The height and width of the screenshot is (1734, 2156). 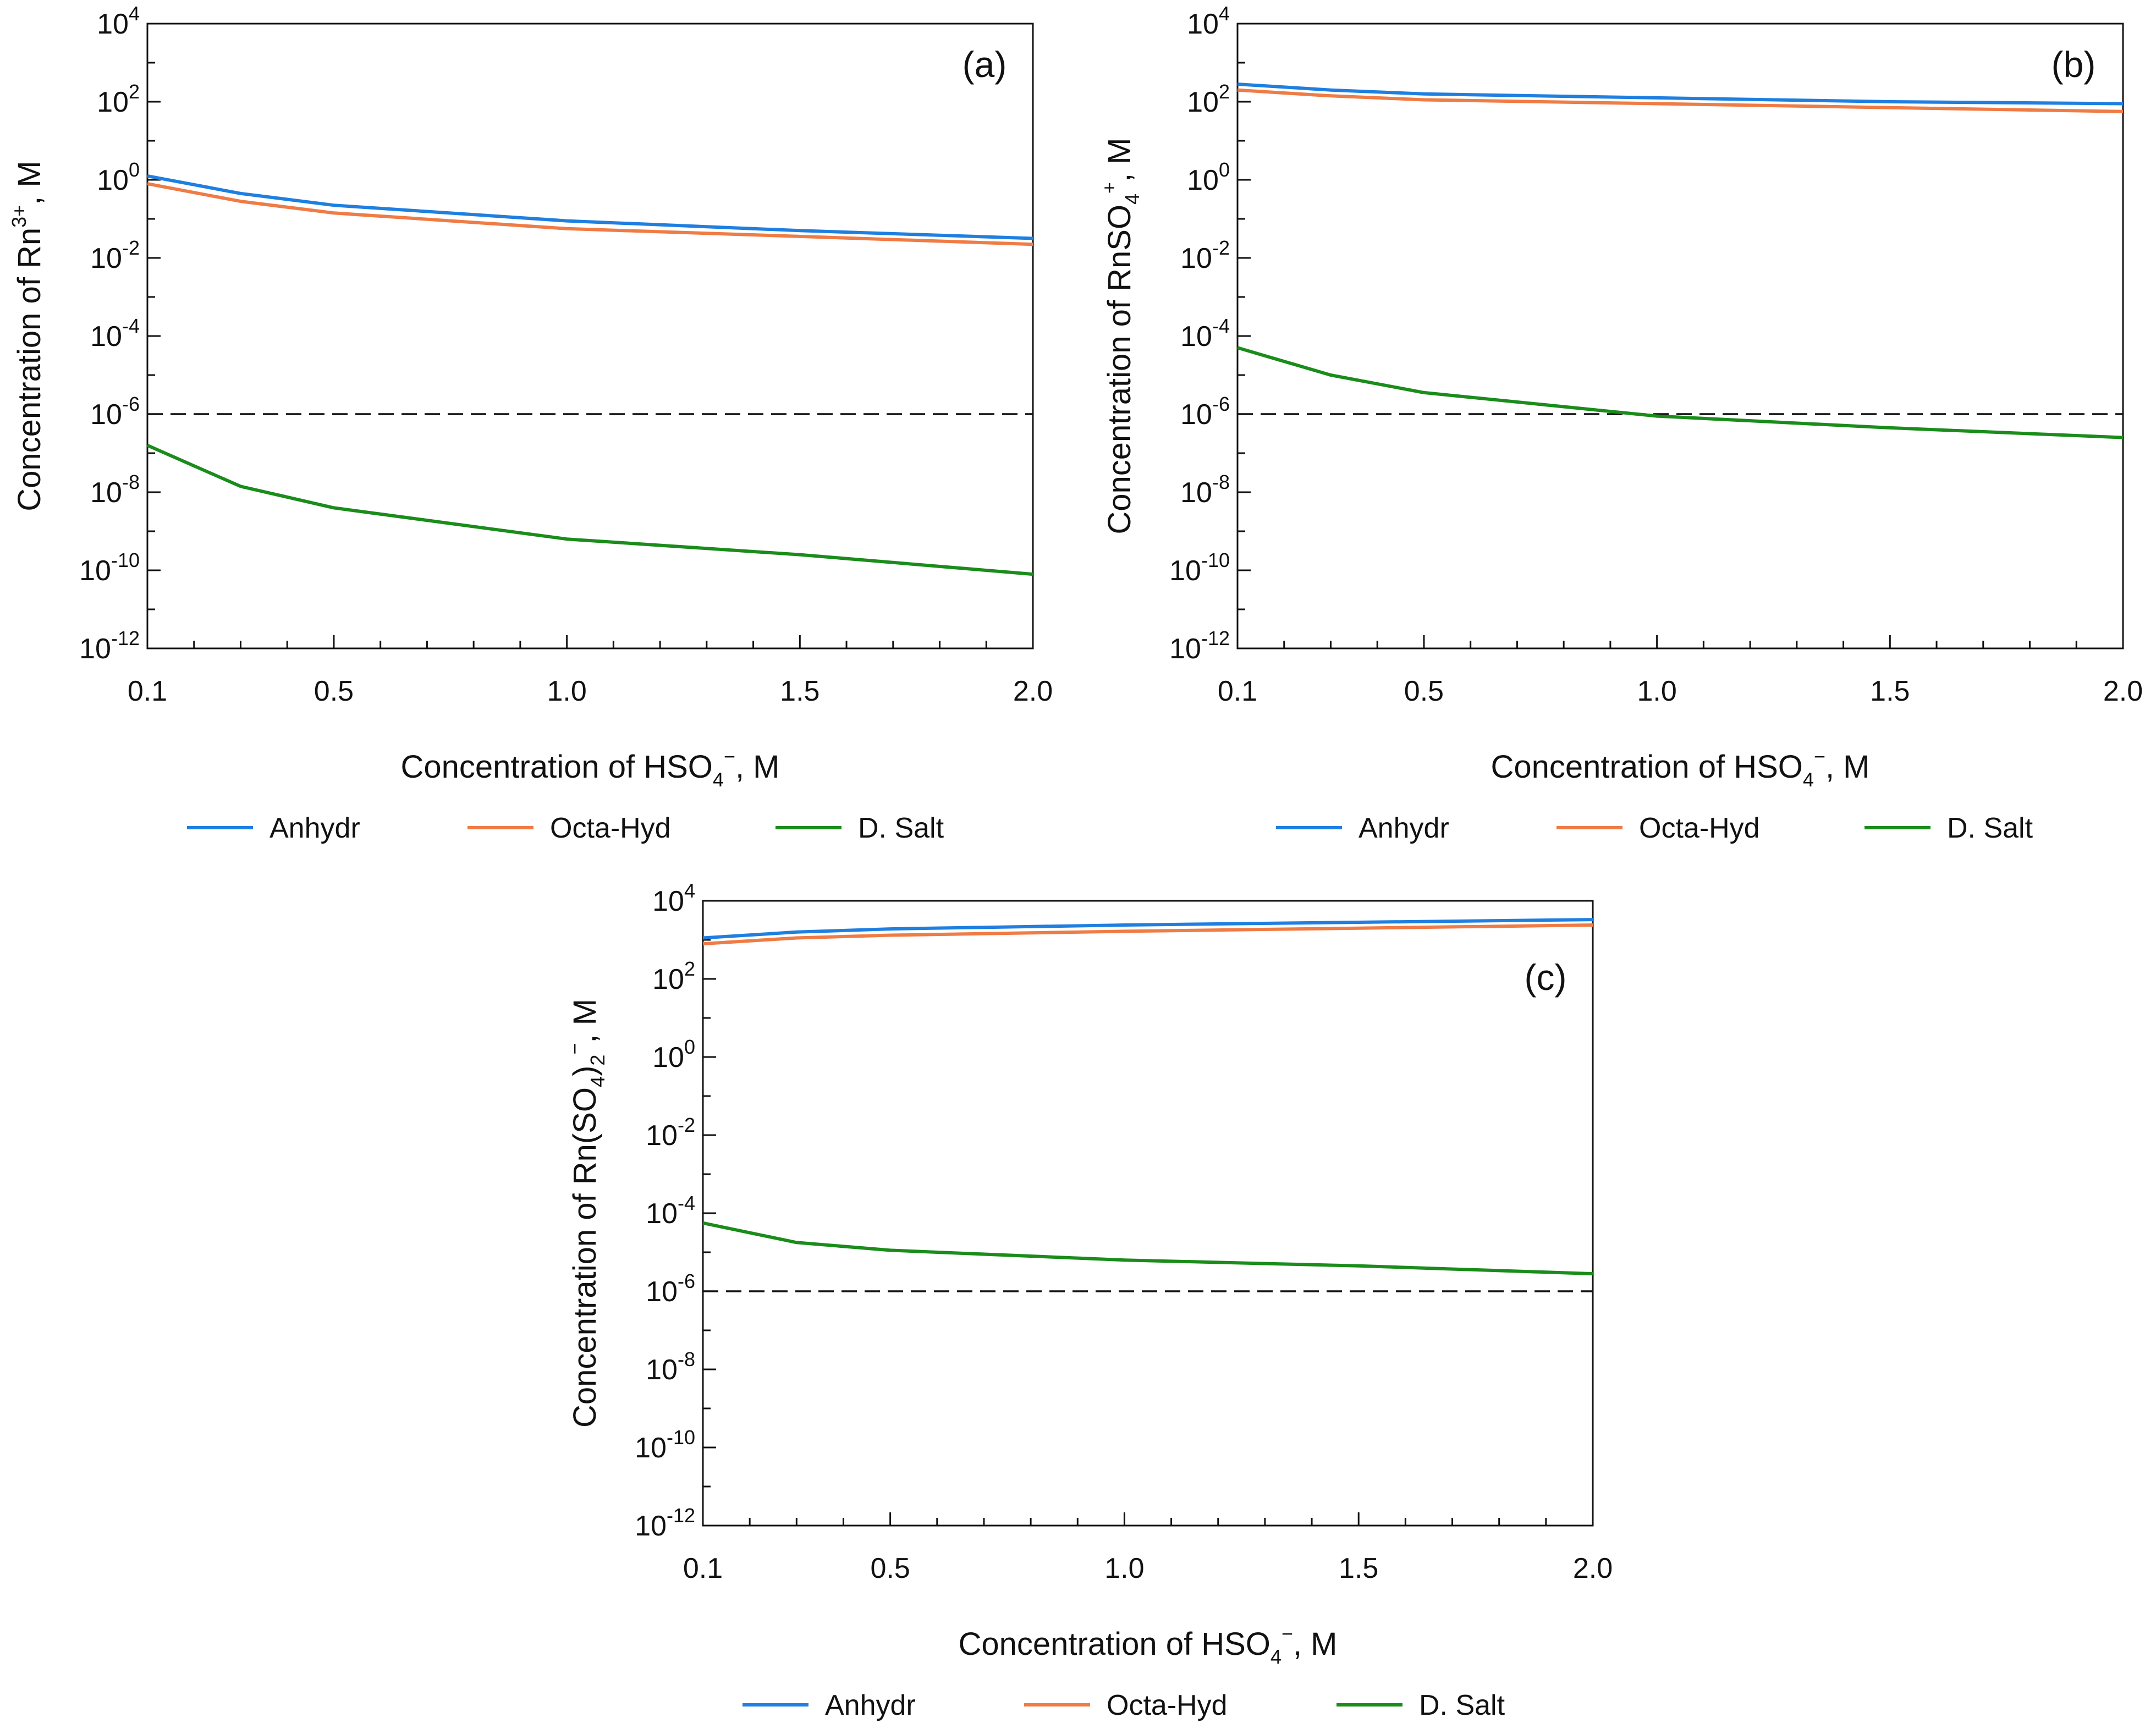 What do you see at coordinates (2074, 64) in the screenshot?
I see `panel-label: (b)` at bounding box center [2074, 64].